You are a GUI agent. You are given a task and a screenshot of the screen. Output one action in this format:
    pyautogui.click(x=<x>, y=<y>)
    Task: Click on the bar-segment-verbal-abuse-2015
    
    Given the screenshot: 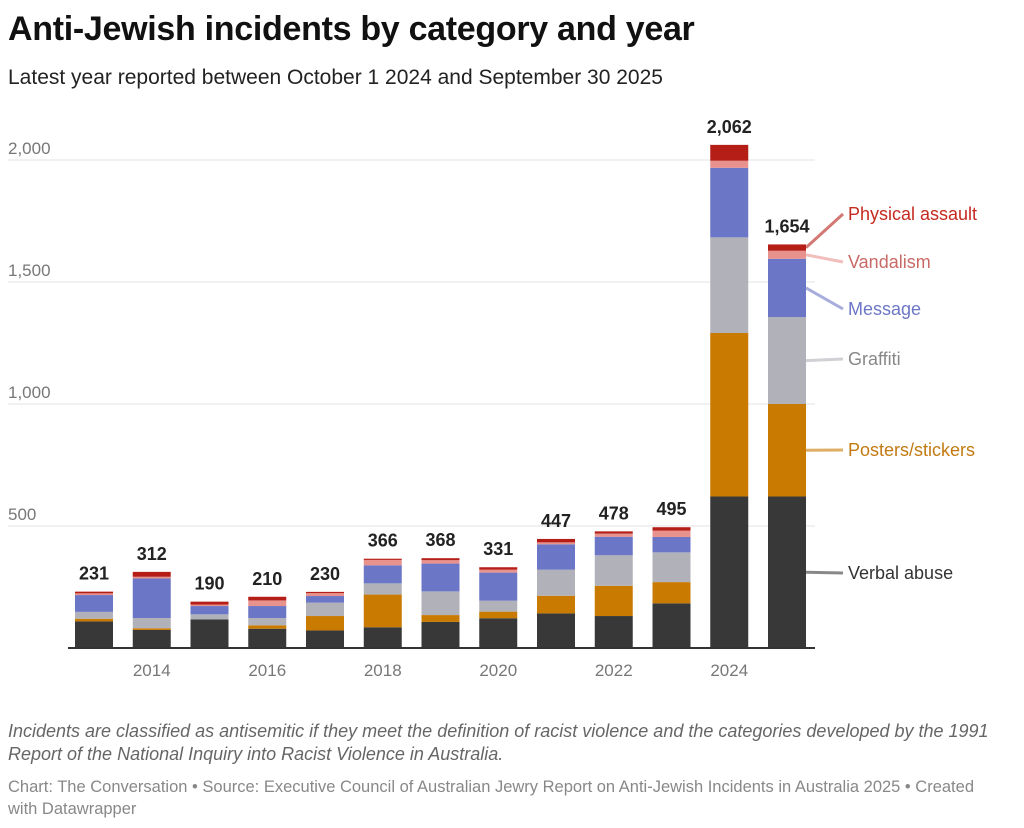 What is the action you would take?
    pyautogui.click(x=209, y=633)
    